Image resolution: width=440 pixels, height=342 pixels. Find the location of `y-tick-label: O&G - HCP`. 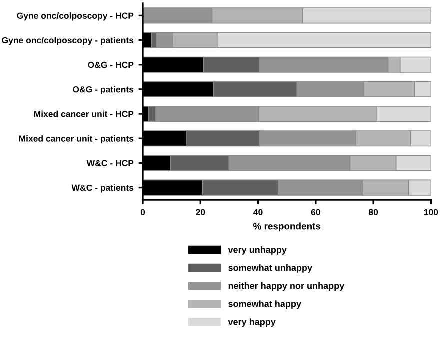

y-tick-label: O&G - HCP is located at coordinates (111, 65).